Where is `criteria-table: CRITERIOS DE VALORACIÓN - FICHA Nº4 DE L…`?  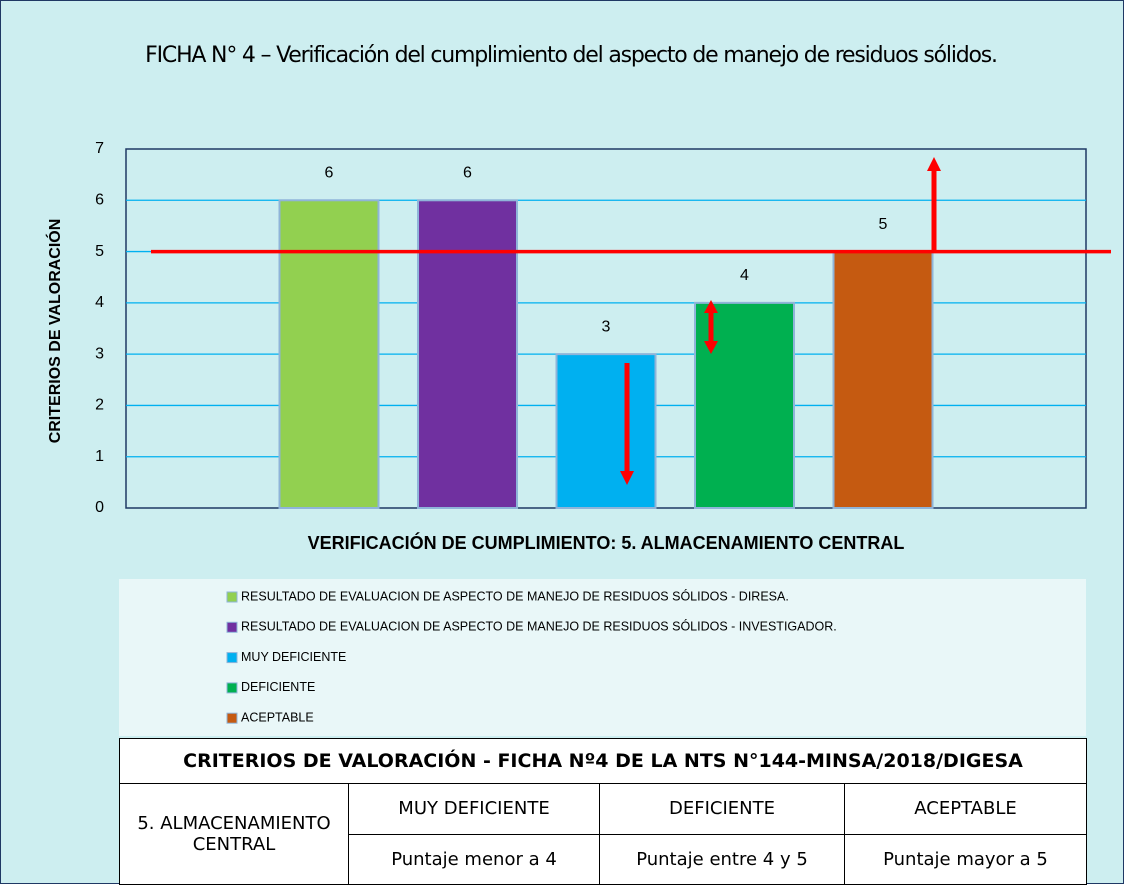 criteria-table: CRITERIOS DE VALORACIÓN - FICHA Nº4 DE L… is located at coordinates (603, 811).